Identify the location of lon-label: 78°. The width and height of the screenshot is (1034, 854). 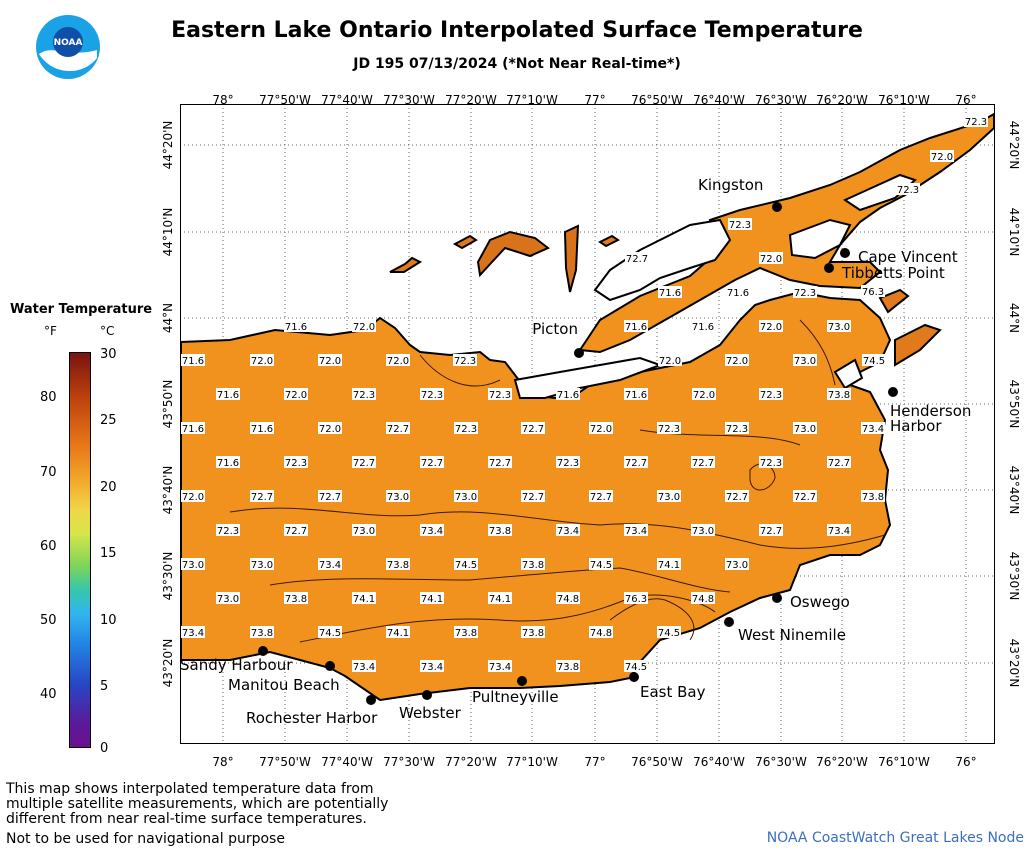
(222, 100).